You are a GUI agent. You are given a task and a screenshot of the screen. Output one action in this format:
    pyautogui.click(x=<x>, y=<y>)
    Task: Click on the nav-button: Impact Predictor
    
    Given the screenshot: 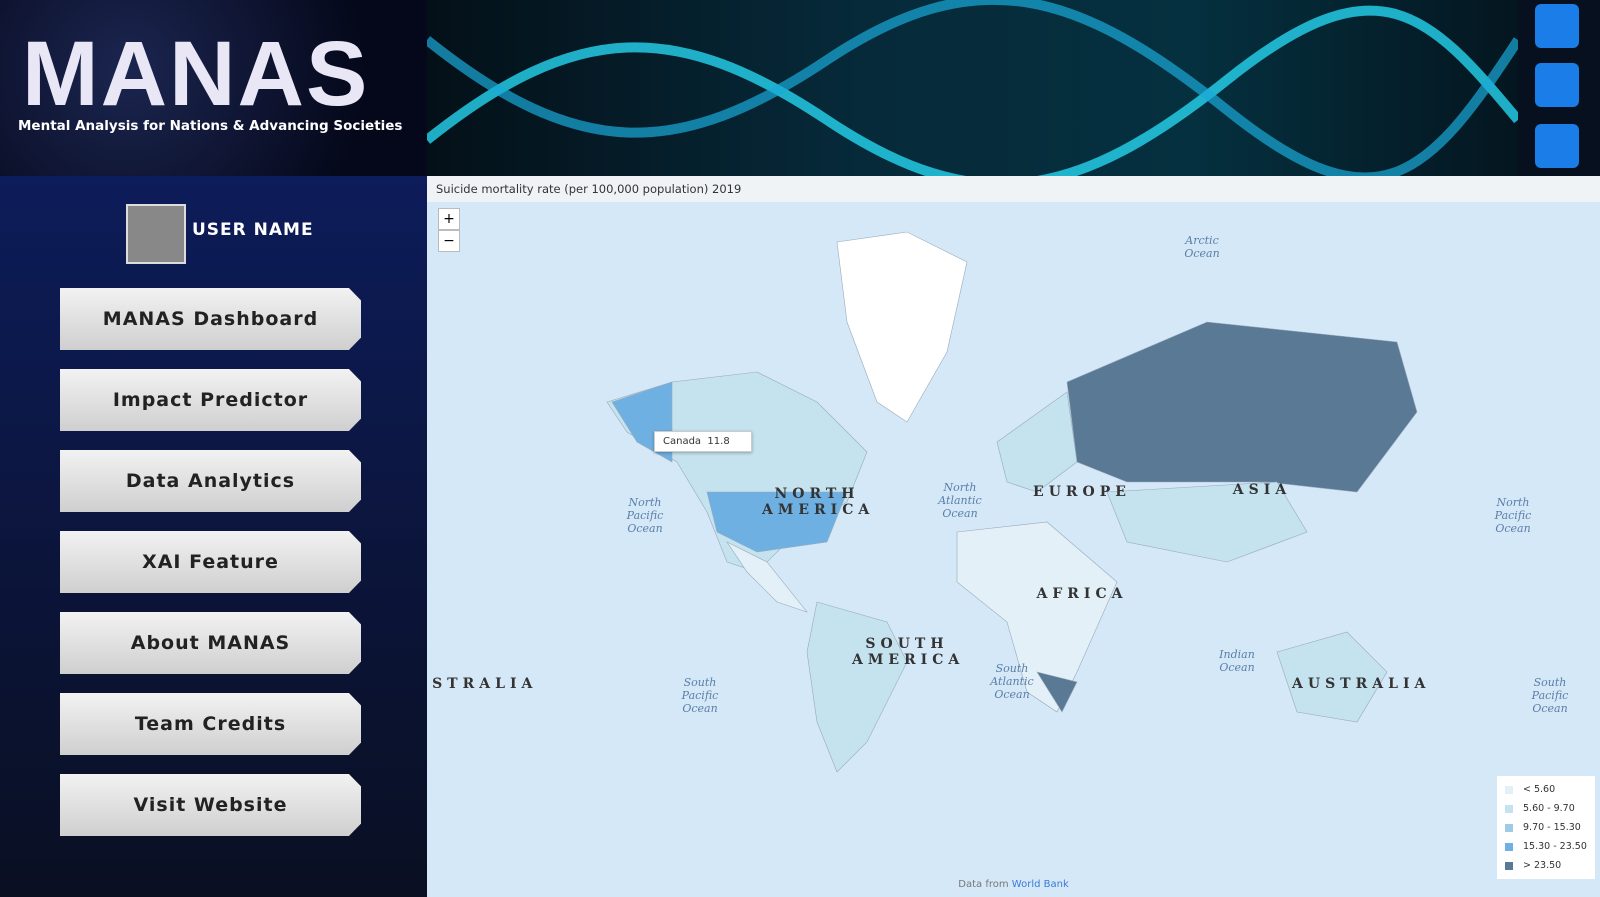 What is the action you would take?
    pyautogui.click(x=210, y=400)
    